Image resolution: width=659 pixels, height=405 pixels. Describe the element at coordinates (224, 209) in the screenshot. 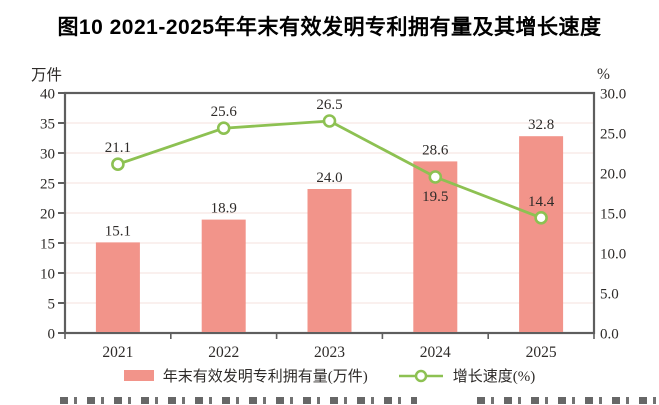

I see `bar-value-label: 18.9` at that location.